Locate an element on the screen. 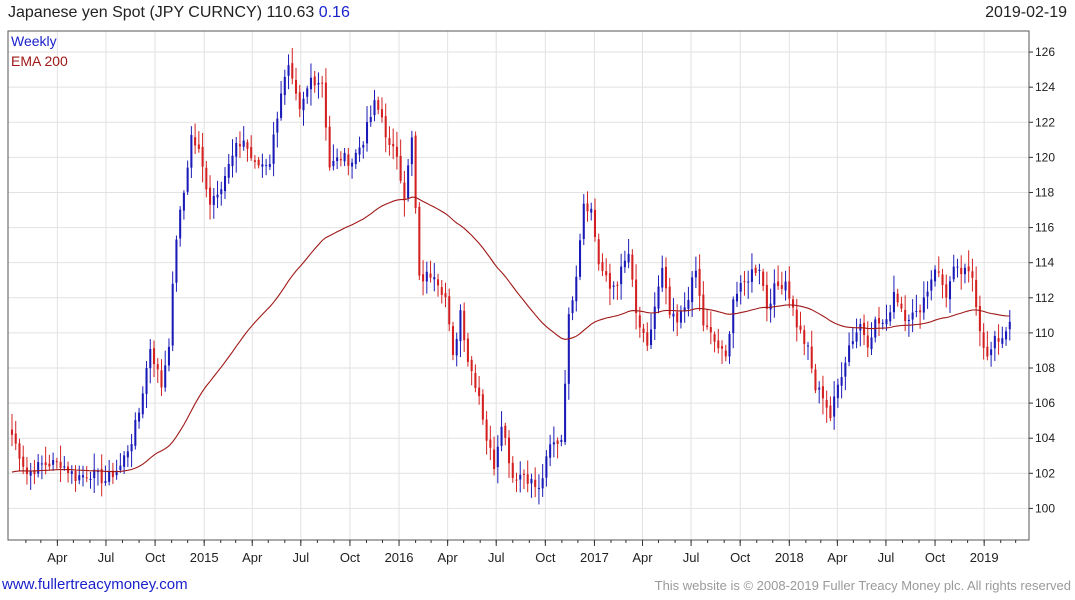 This screenshot has height=600, width=1075. y-tick-label: 120 is located at coordinates (1045, 157).